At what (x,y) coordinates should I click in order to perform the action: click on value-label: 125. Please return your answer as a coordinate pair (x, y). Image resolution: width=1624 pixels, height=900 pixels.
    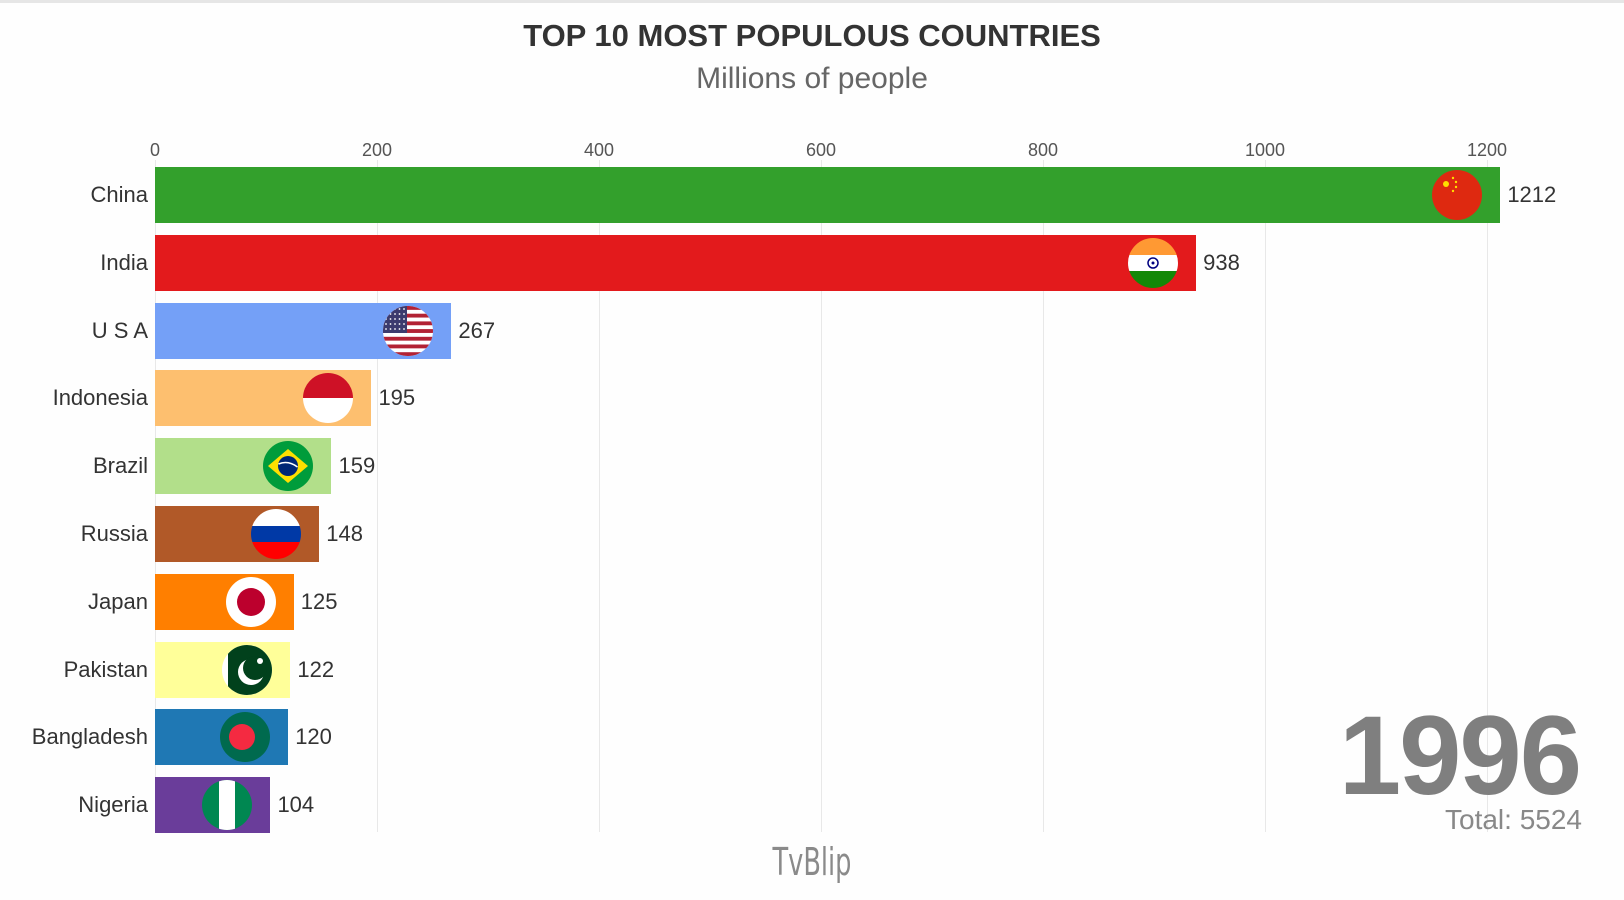
    Looking at the image, I should click on (319, 601).